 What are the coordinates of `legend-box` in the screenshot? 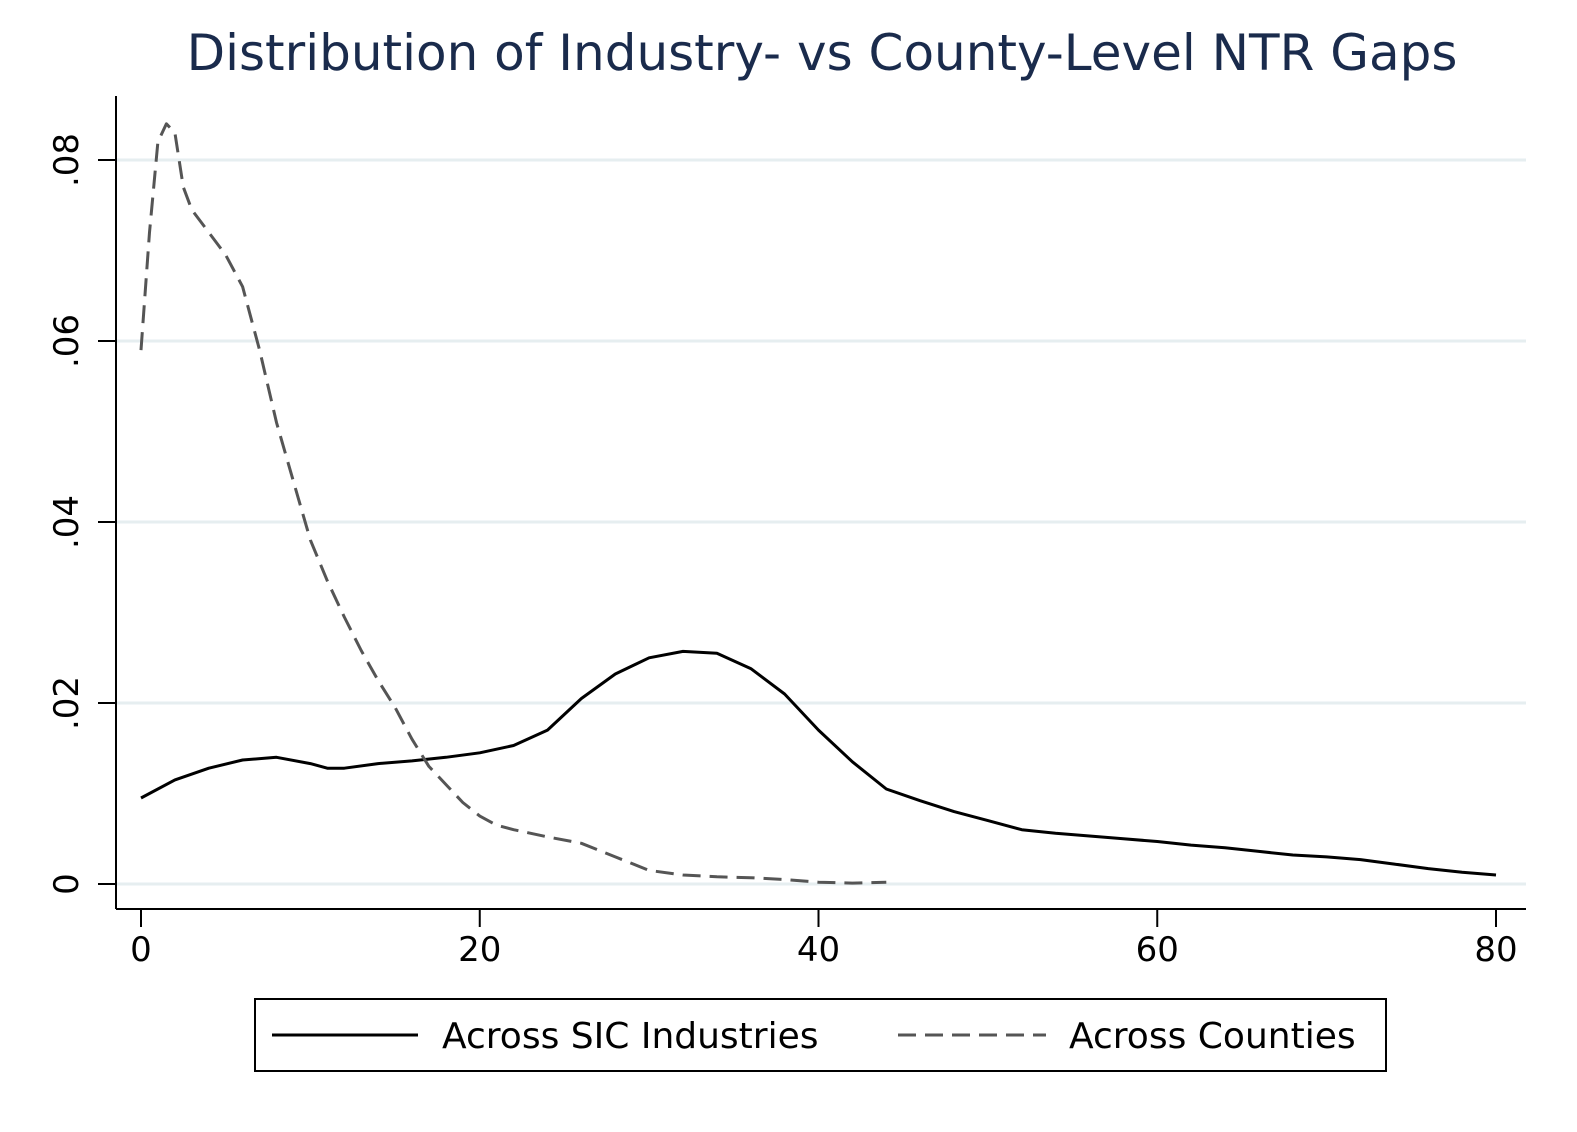 It's located at (820, 1035).